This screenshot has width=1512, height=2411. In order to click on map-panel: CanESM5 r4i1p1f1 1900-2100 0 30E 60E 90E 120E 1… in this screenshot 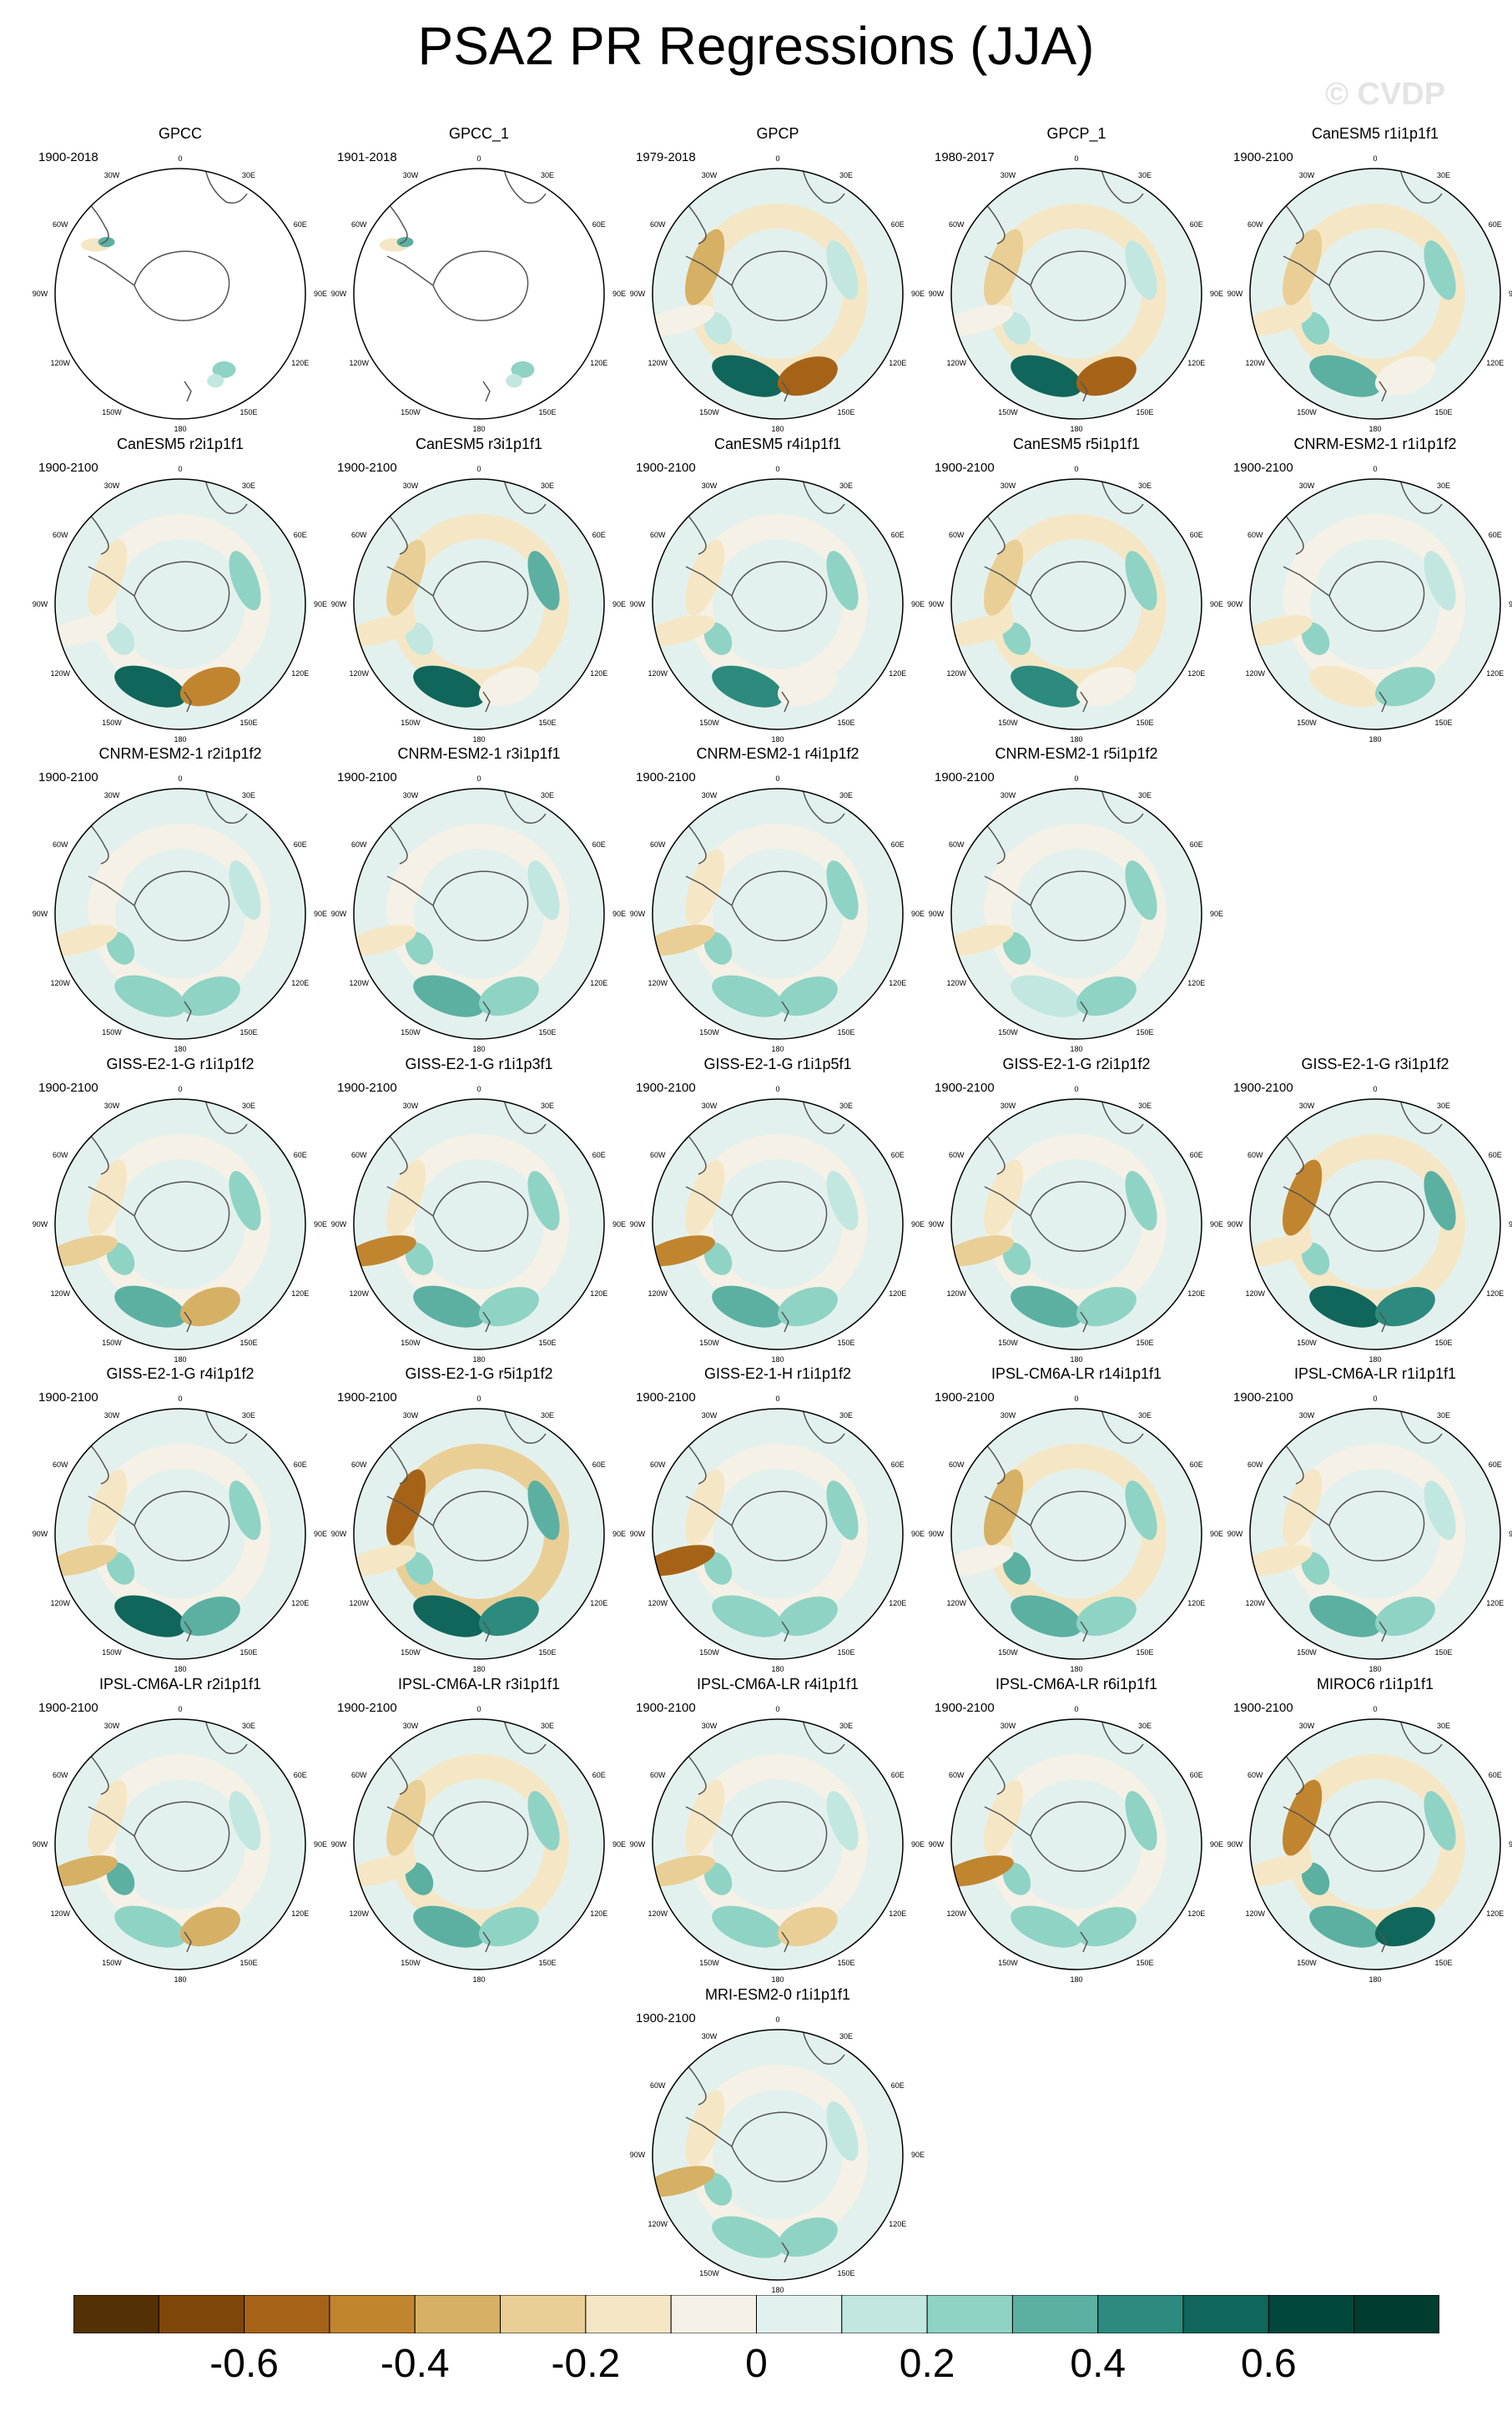, I will do `click(777, 590)`.